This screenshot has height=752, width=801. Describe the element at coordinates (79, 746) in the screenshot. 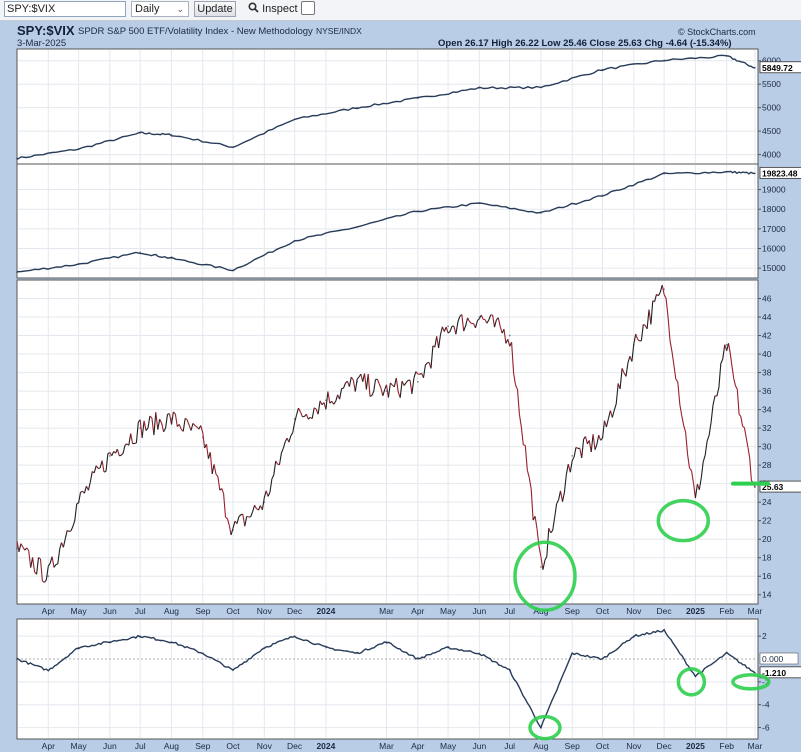

I see `osc-x-tick-label: May` at that location.